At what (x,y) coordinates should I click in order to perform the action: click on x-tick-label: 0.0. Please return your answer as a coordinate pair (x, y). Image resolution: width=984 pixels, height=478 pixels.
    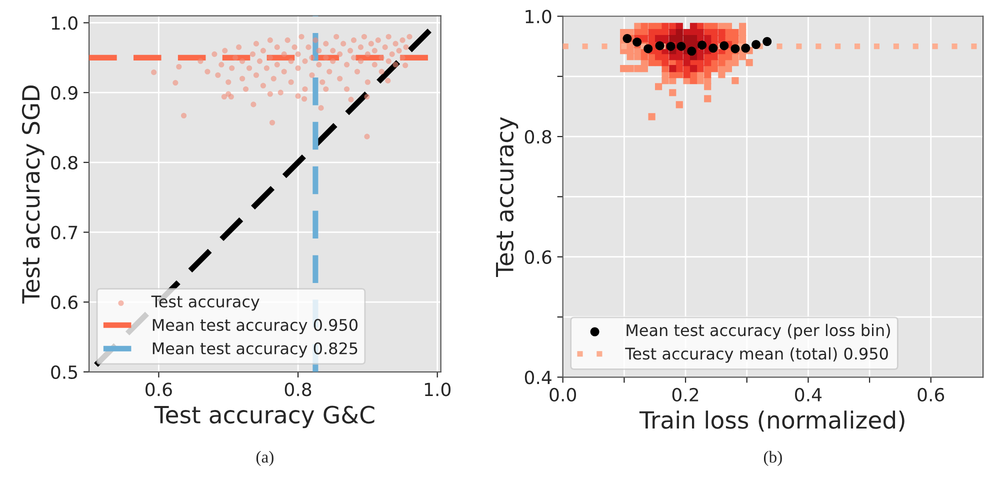
    Looking at the image, I should click on (563, 395).